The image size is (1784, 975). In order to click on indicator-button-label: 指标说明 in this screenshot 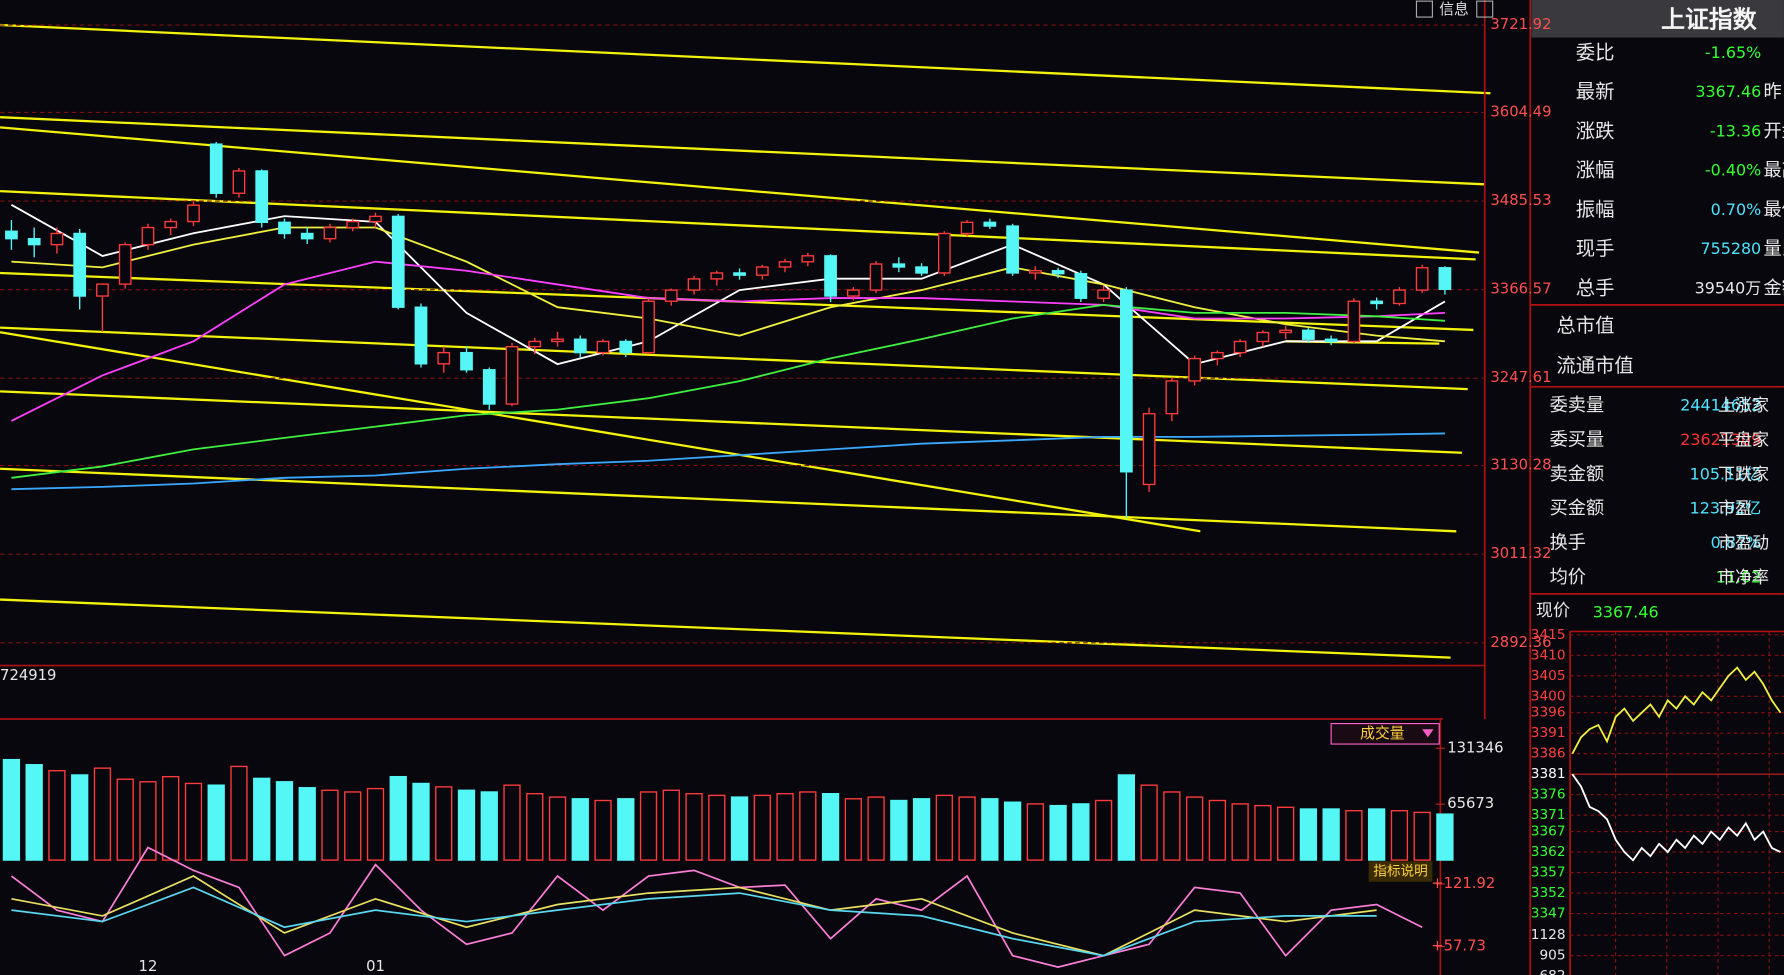, I will do `click(1400, 871)`.